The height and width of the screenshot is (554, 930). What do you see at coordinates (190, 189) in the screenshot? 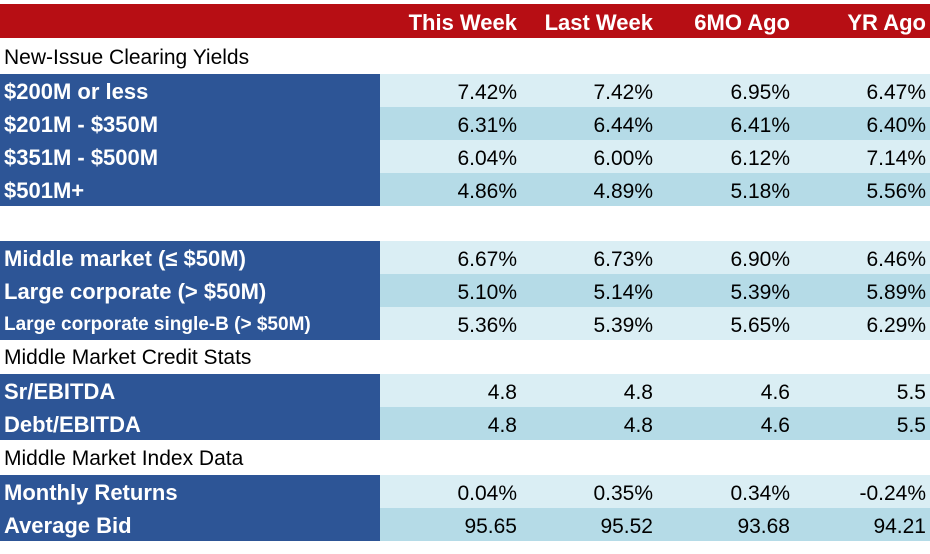
I see `row-label: $501M+` at bounding box center [190, 189].